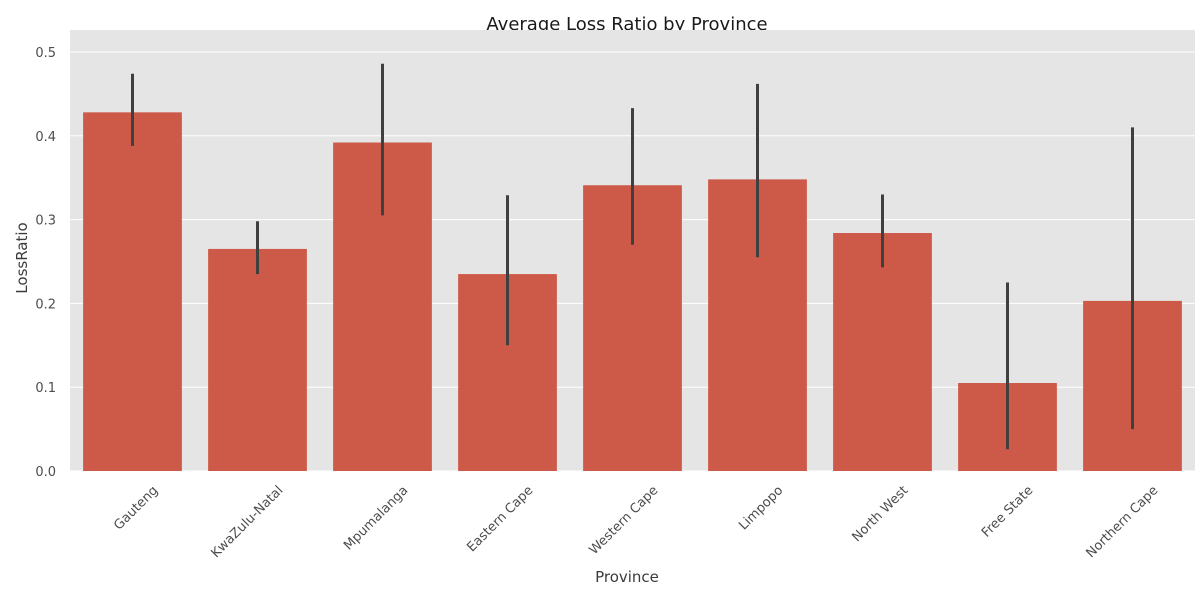 This screenshot has height=600, width=1200. Describe the element at coordinates (136, 508) in the screenshot. I see `x-tick-label: Gauteng` at that location.